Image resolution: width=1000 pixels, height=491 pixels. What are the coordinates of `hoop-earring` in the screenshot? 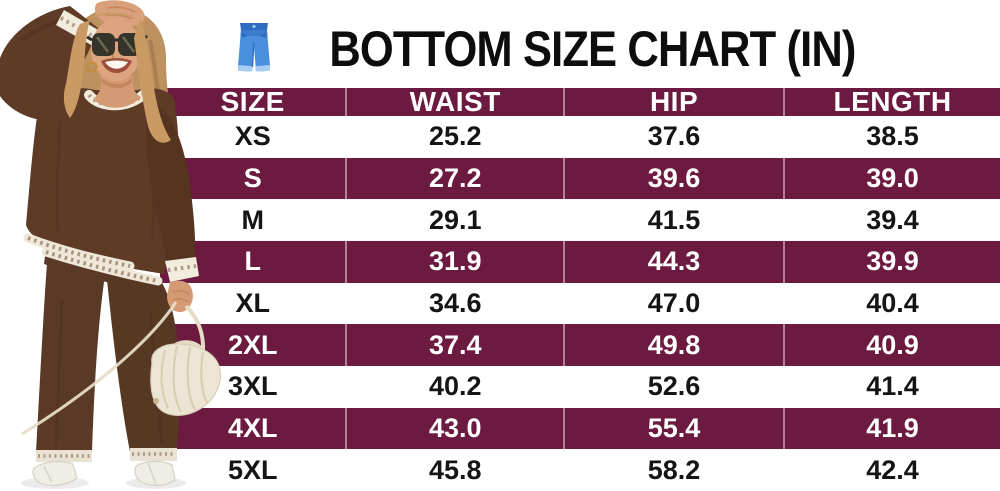 It's located at (92, 67).